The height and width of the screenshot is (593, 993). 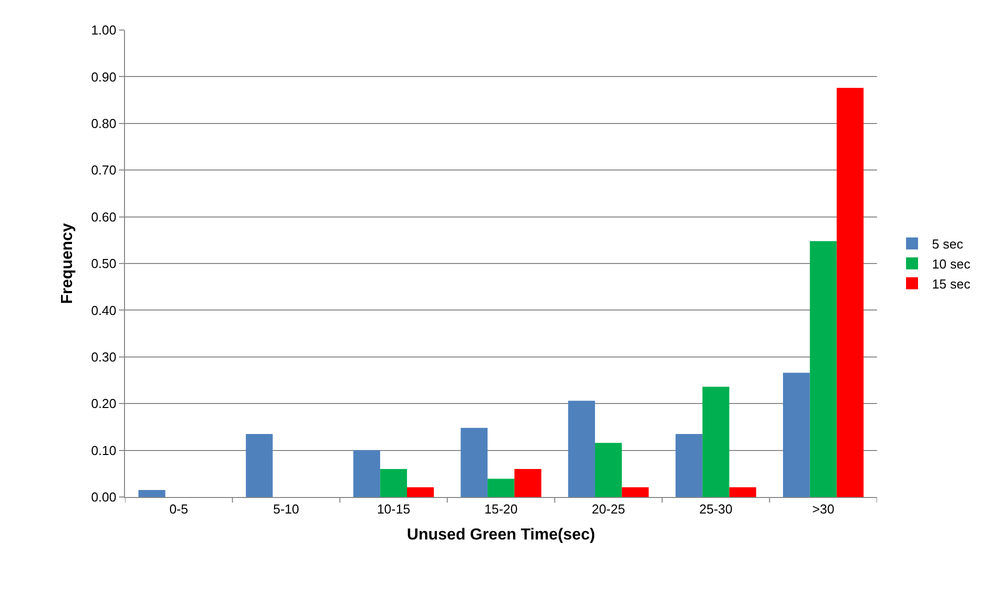 I want to click on x-tick-label: 0-5, so click(x=178, y=509).